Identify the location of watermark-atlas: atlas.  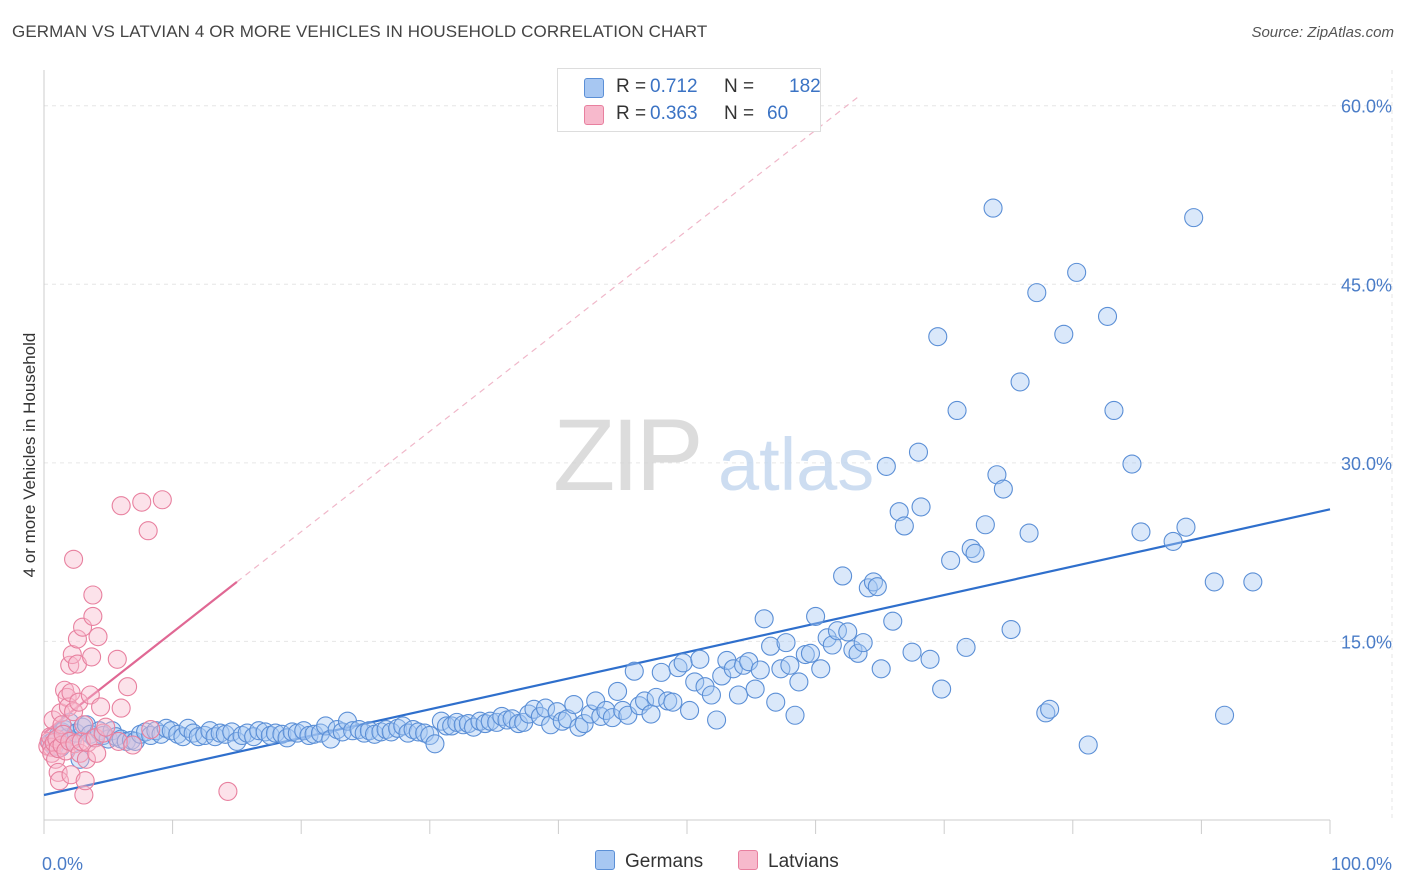
(796, 464).